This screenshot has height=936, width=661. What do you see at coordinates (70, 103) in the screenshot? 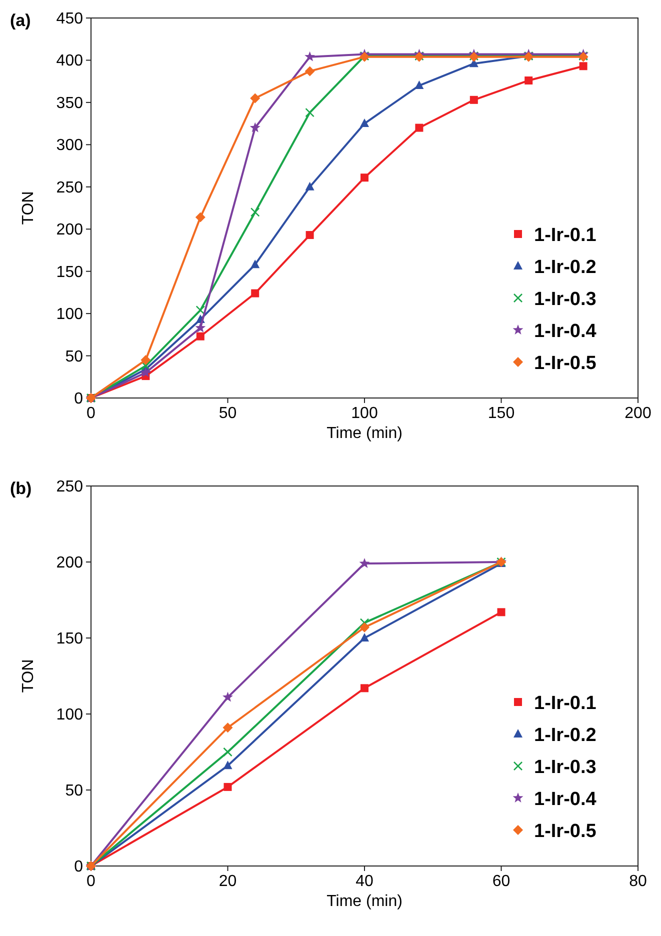
I see `y-tick-label: 350` at bounding box center [70, 103].